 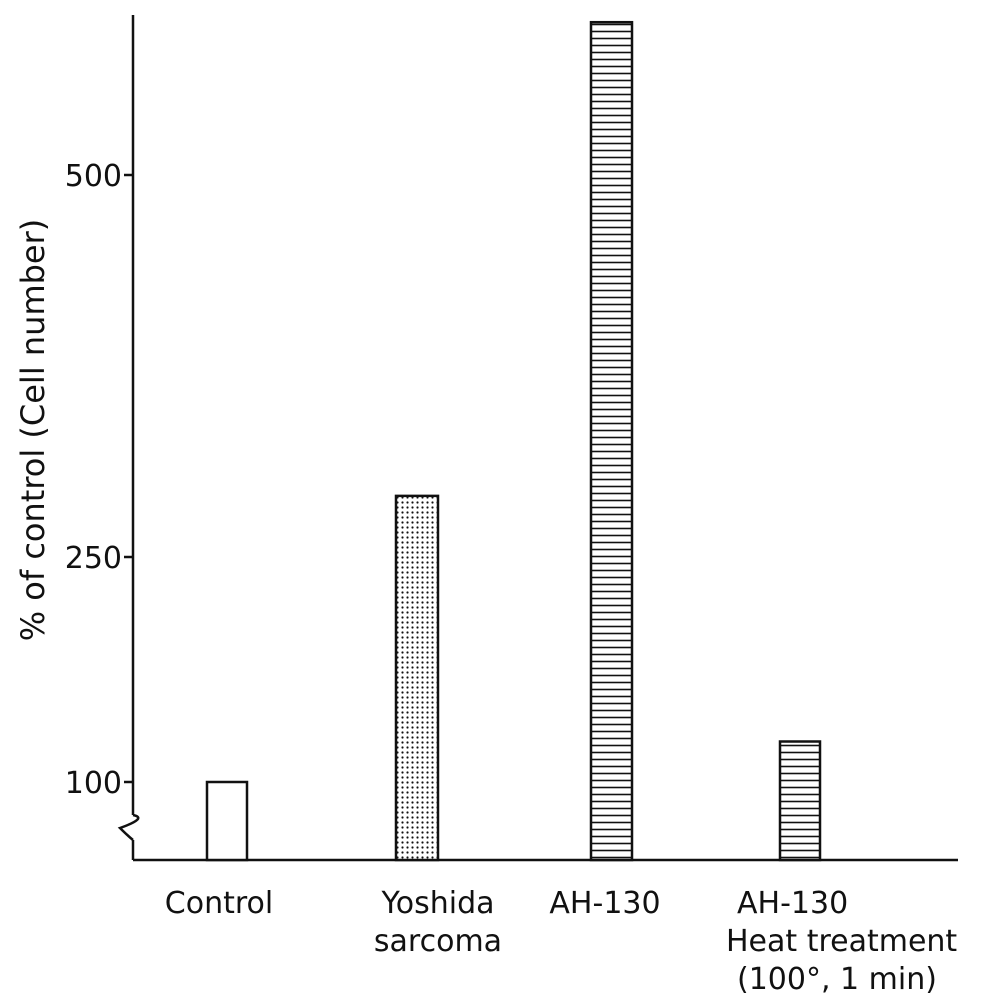 What do you see at coordinates (33, 430) in the screenshot?
I see `y-axis-label: % of control (Cell number)` at bounding box center [33, 430].